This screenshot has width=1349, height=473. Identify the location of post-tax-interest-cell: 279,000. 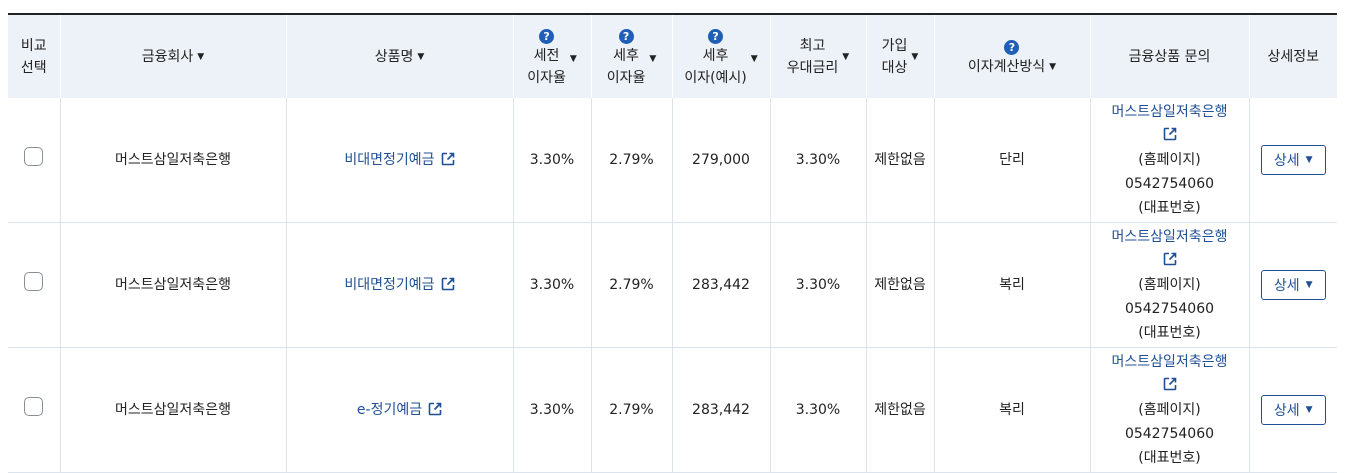
(721, 160).